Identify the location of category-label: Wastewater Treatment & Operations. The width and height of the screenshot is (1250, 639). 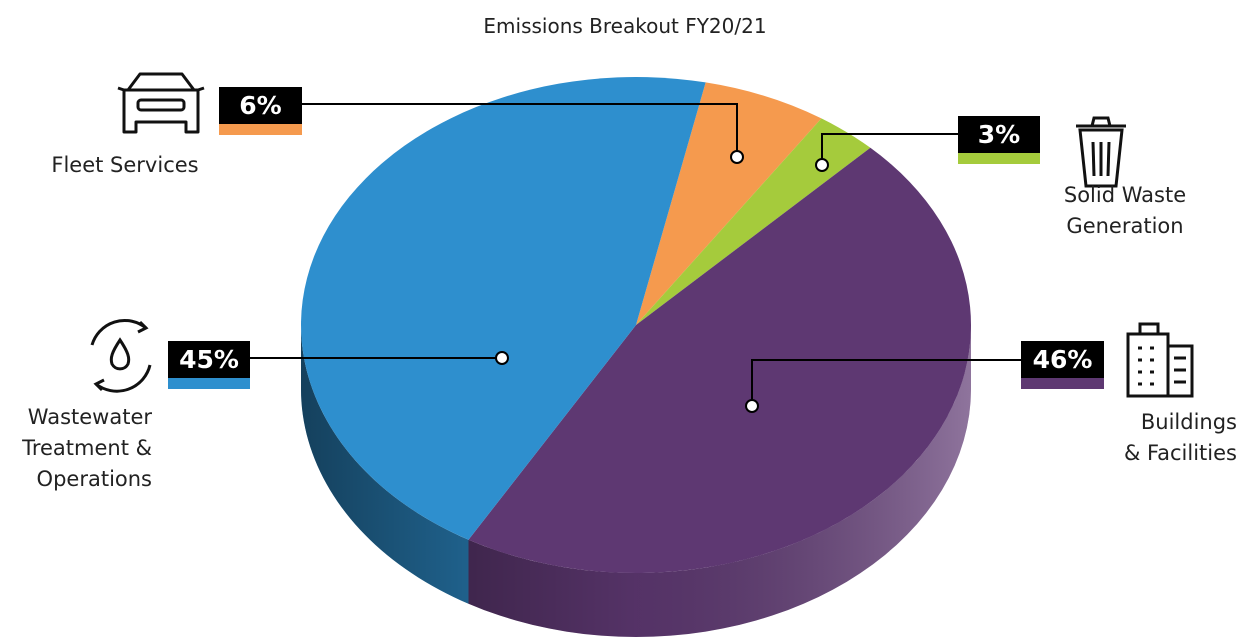
(87, 448).